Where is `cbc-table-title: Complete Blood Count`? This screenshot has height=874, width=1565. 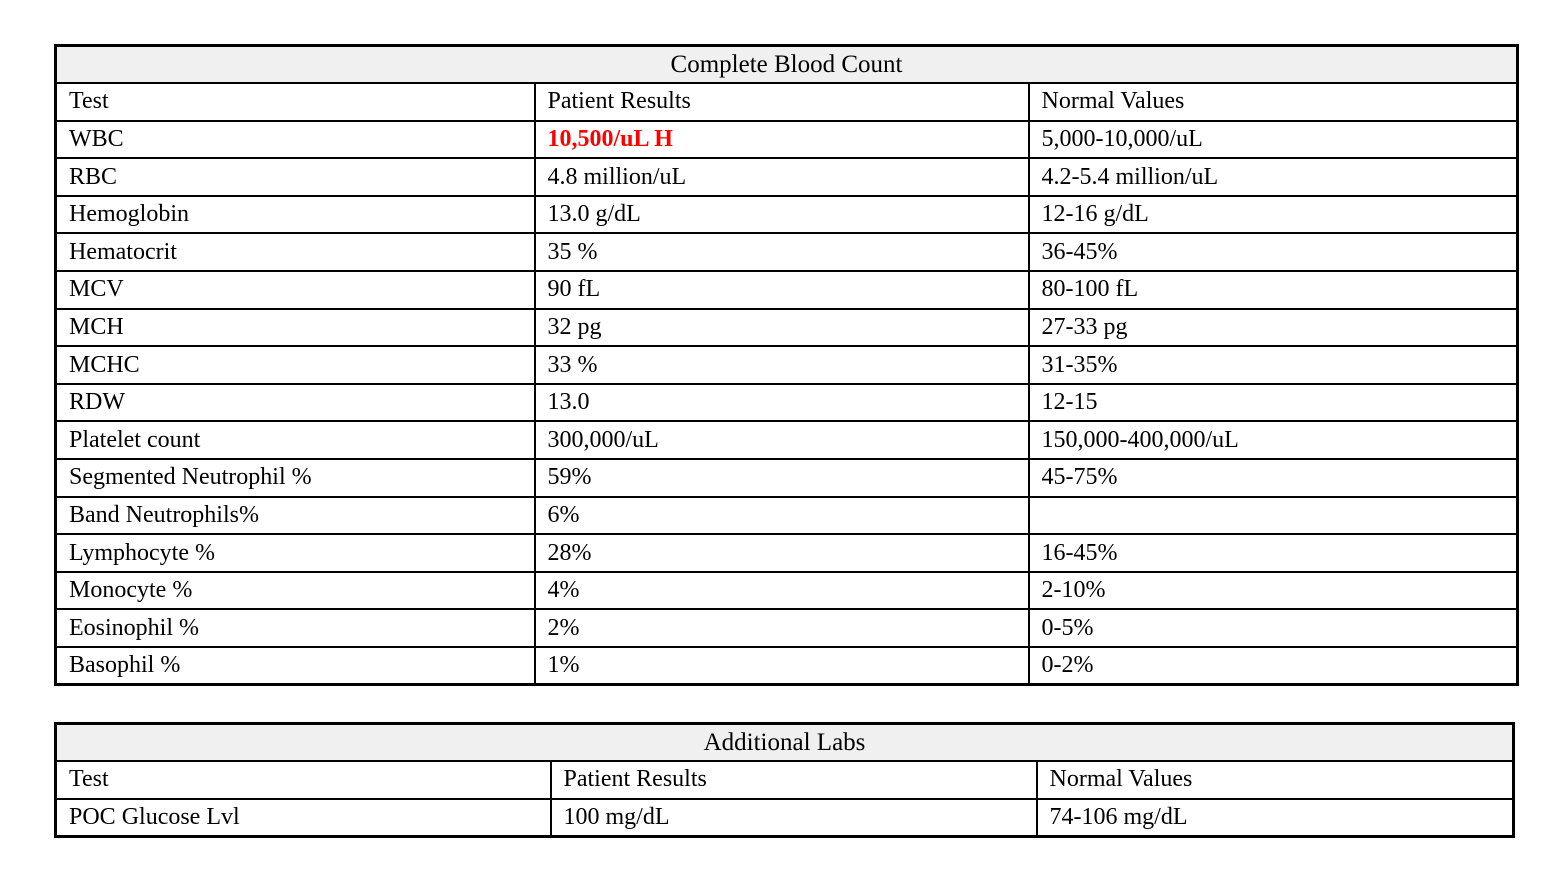 cbc-table-title: Complete Blood Count is located at coordinates (786, 64).